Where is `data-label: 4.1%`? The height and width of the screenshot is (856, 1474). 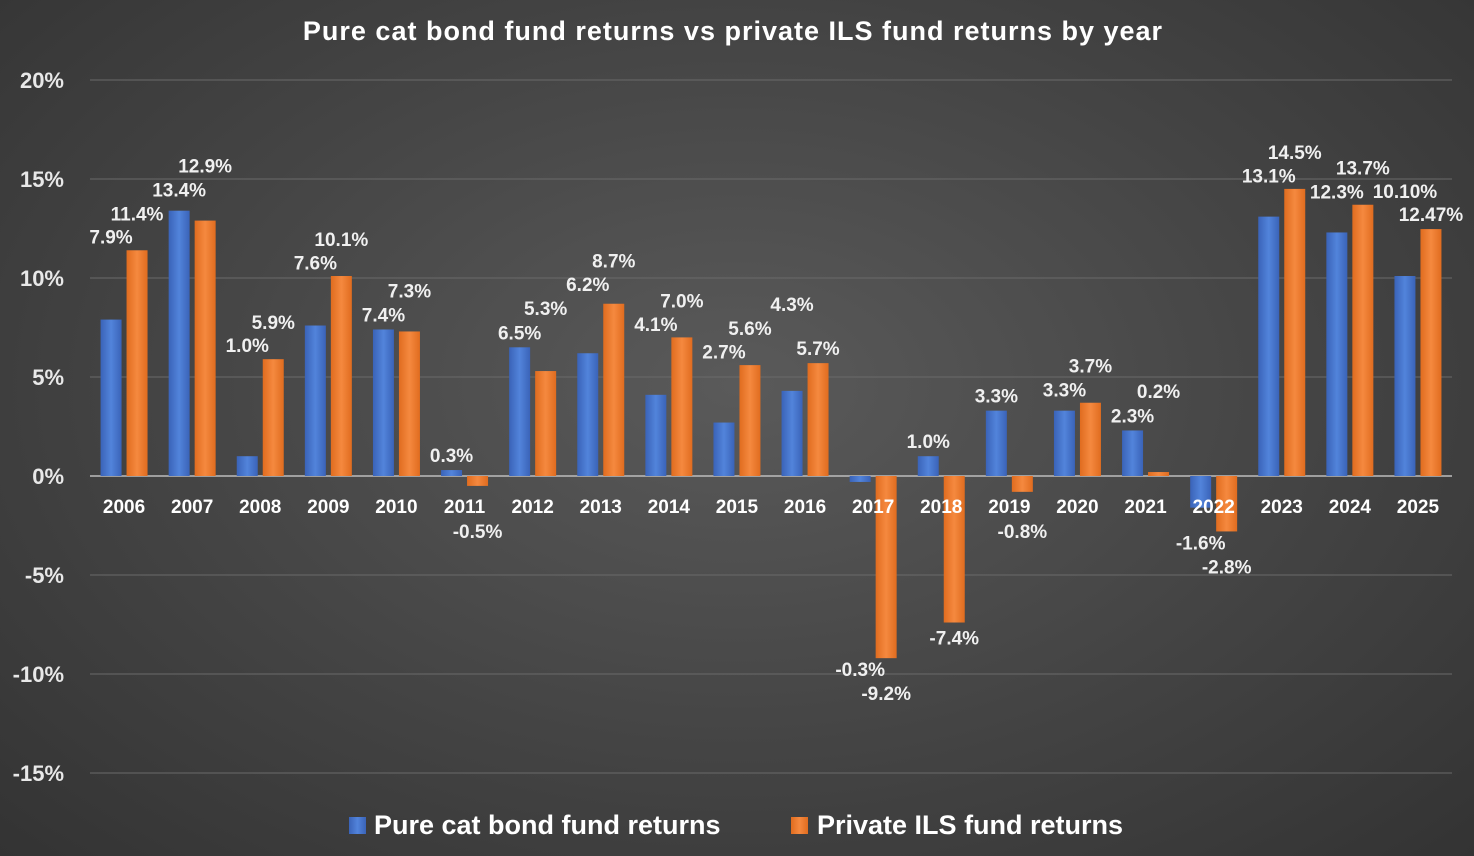
data-label: 4.1% is located at coordinates (655, 325).